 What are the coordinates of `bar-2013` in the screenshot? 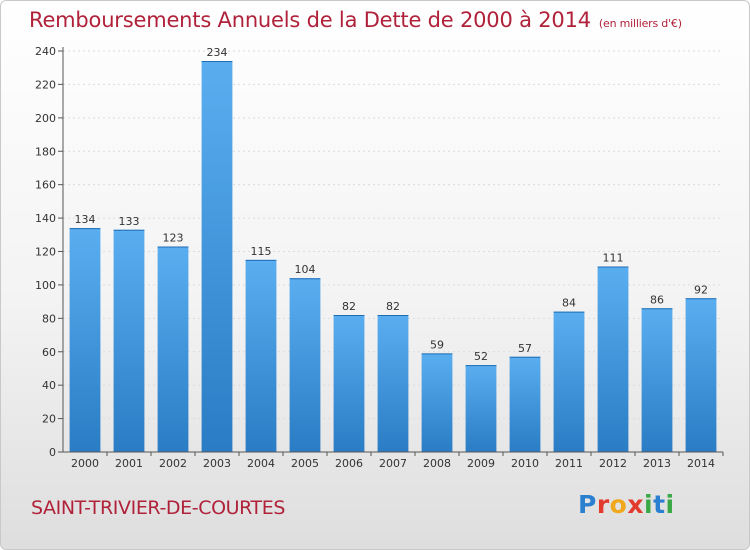 It's located at (657, 380).